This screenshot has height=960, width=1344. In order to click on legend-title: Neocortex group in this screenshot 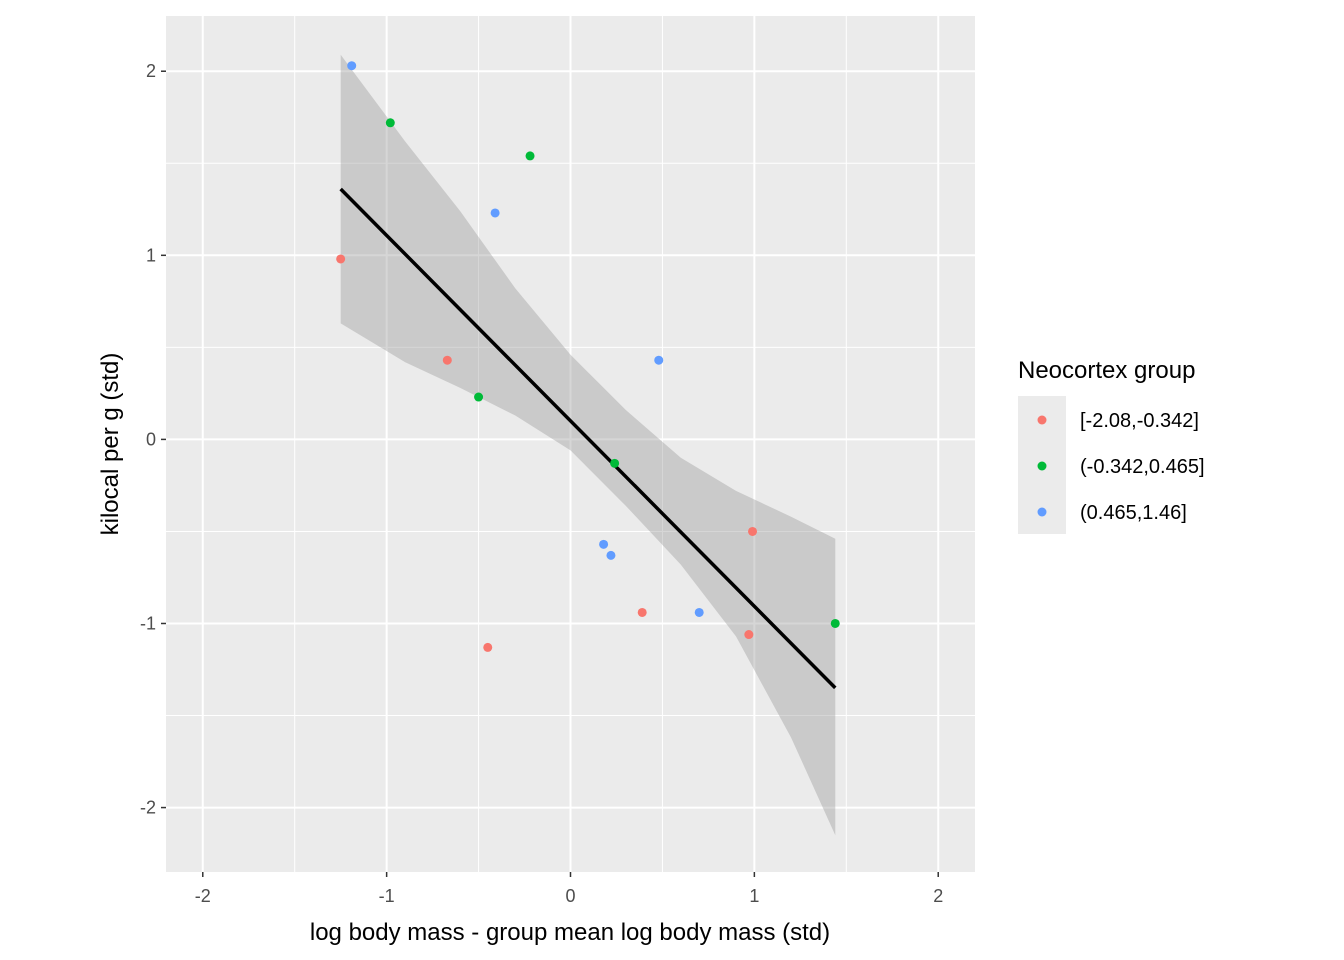, I will do `click(1106, 370)`.